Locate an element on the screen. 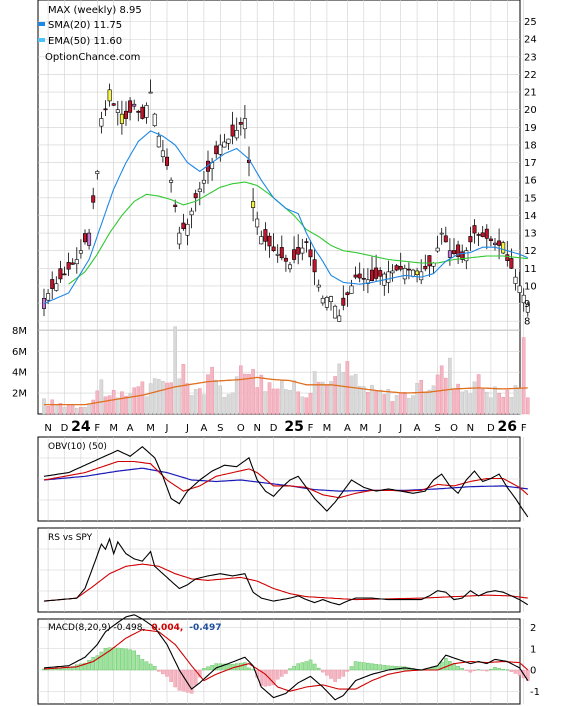 This screenshot has height=706, width=566. time-axis-label: A is located at coordinates (347, 428).